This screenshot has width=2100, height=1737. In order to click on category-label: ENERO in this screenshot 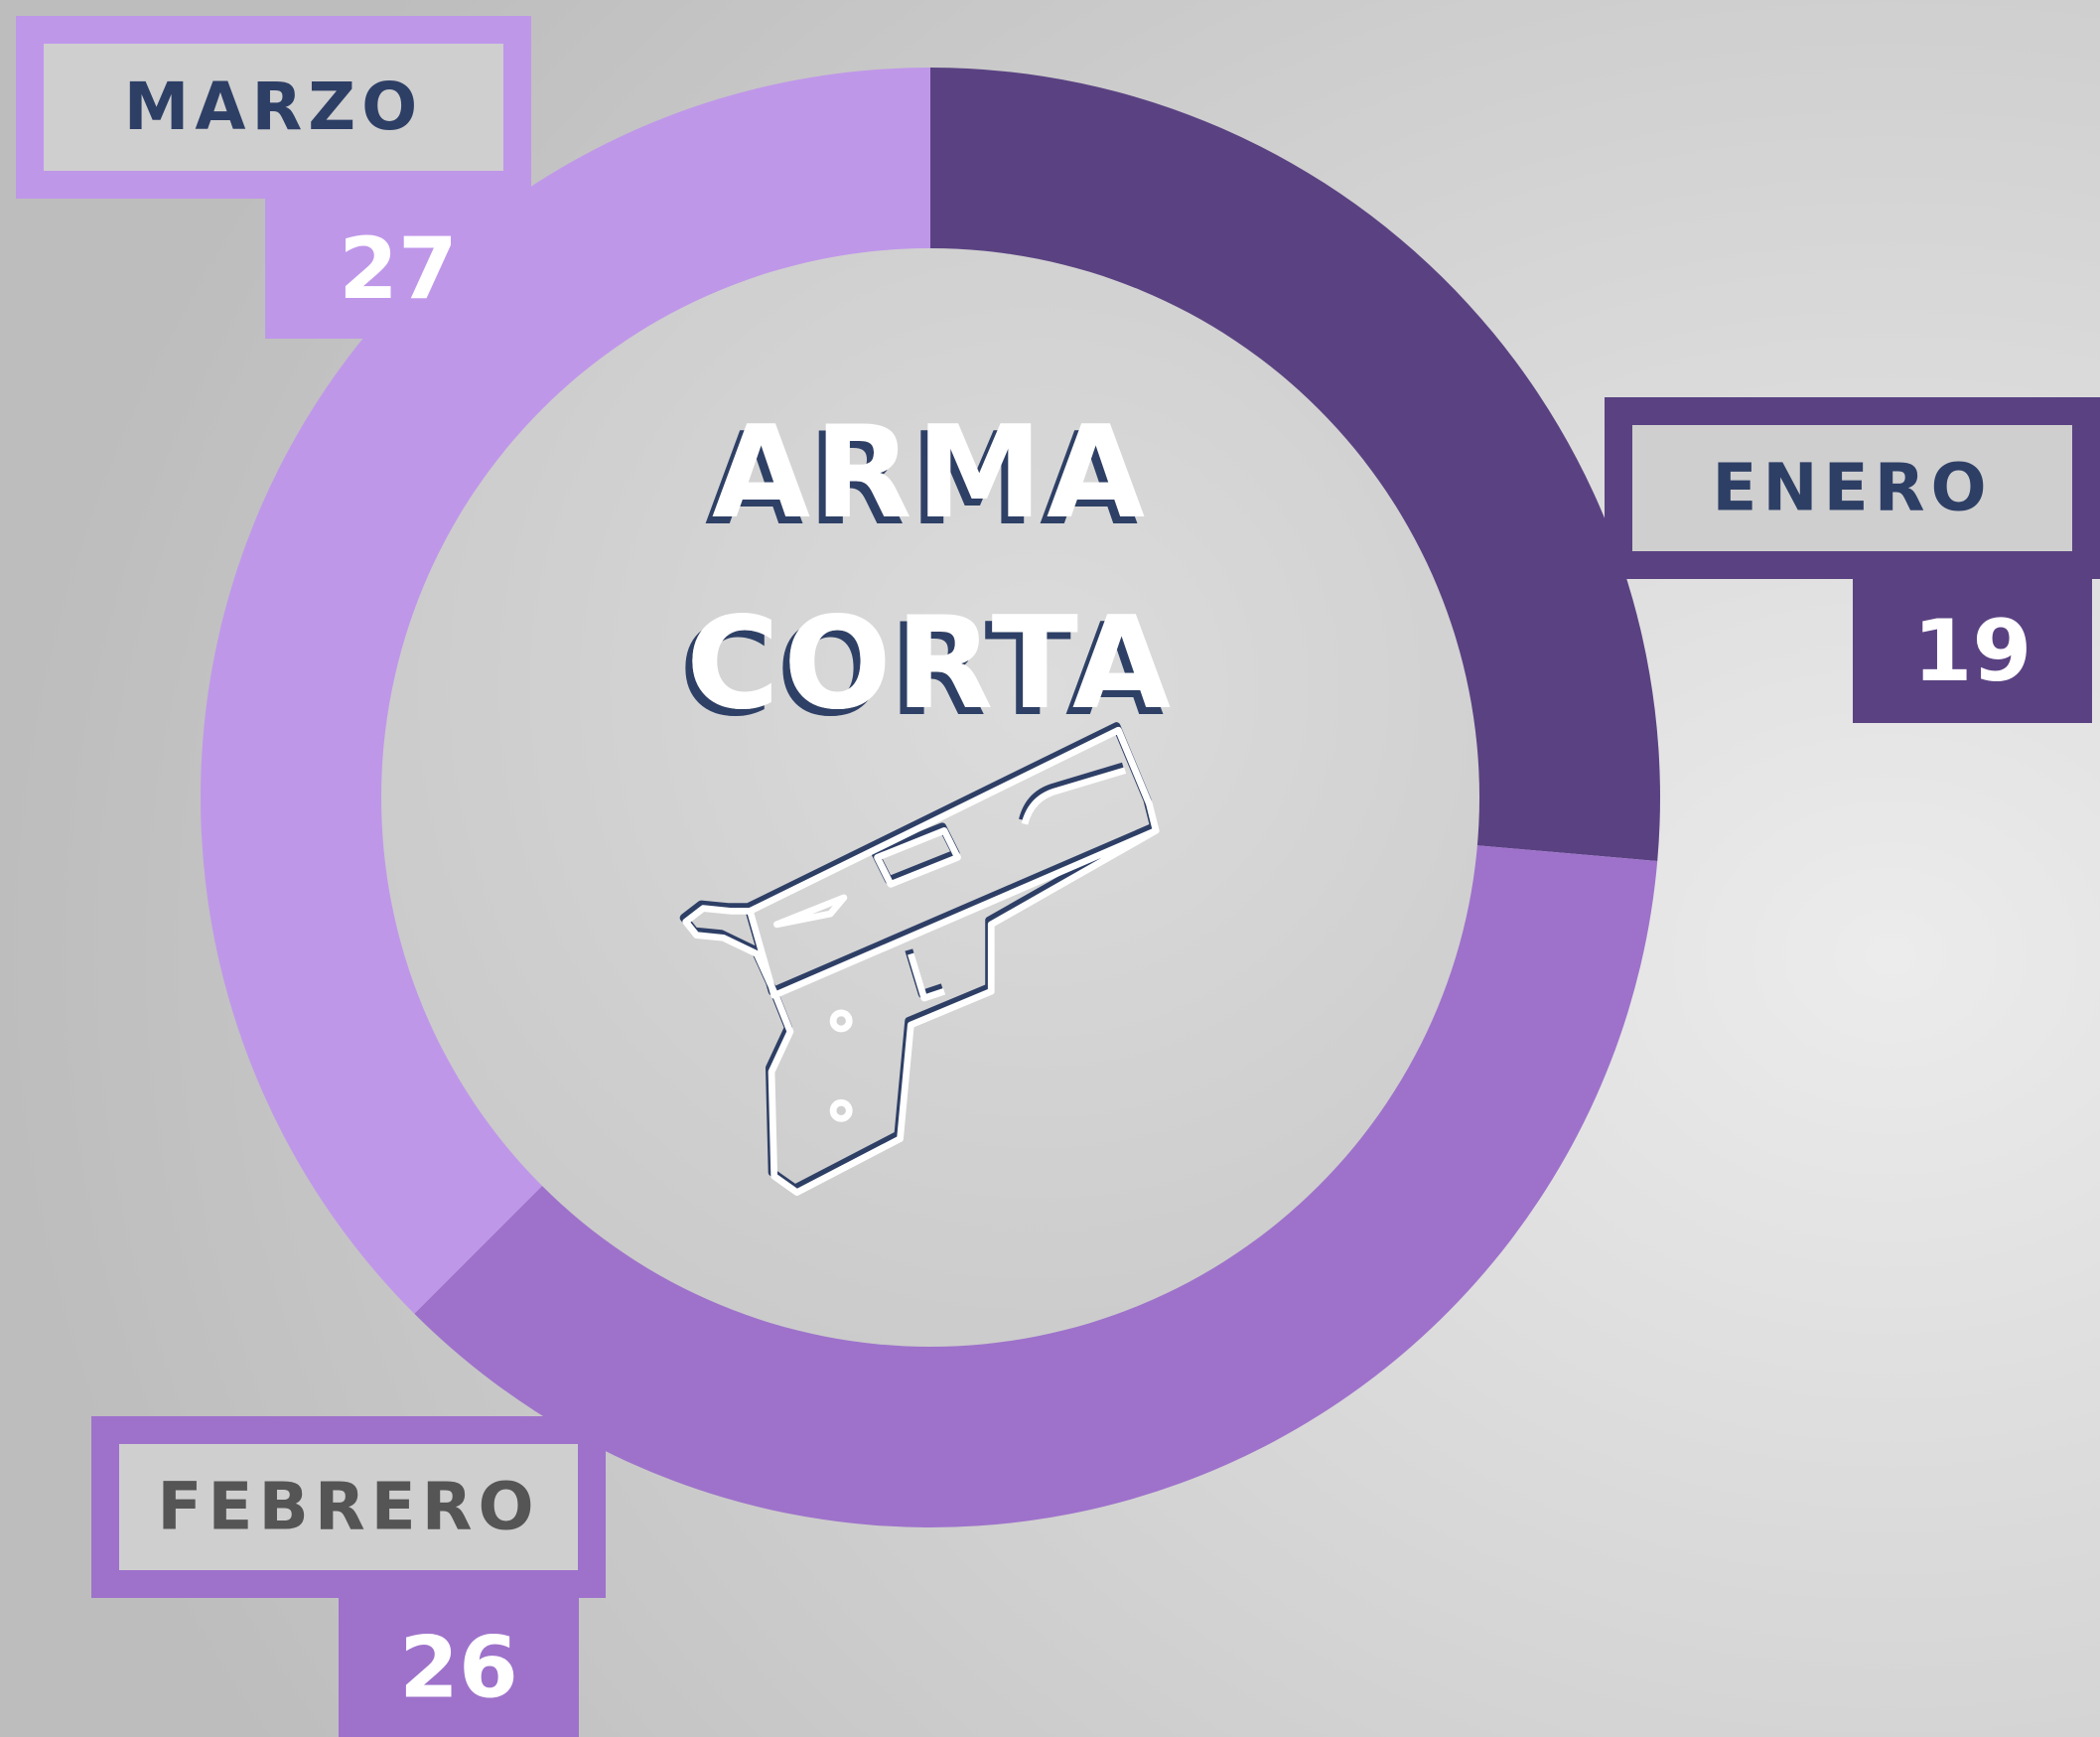, I will do `click(1852, 488)`.